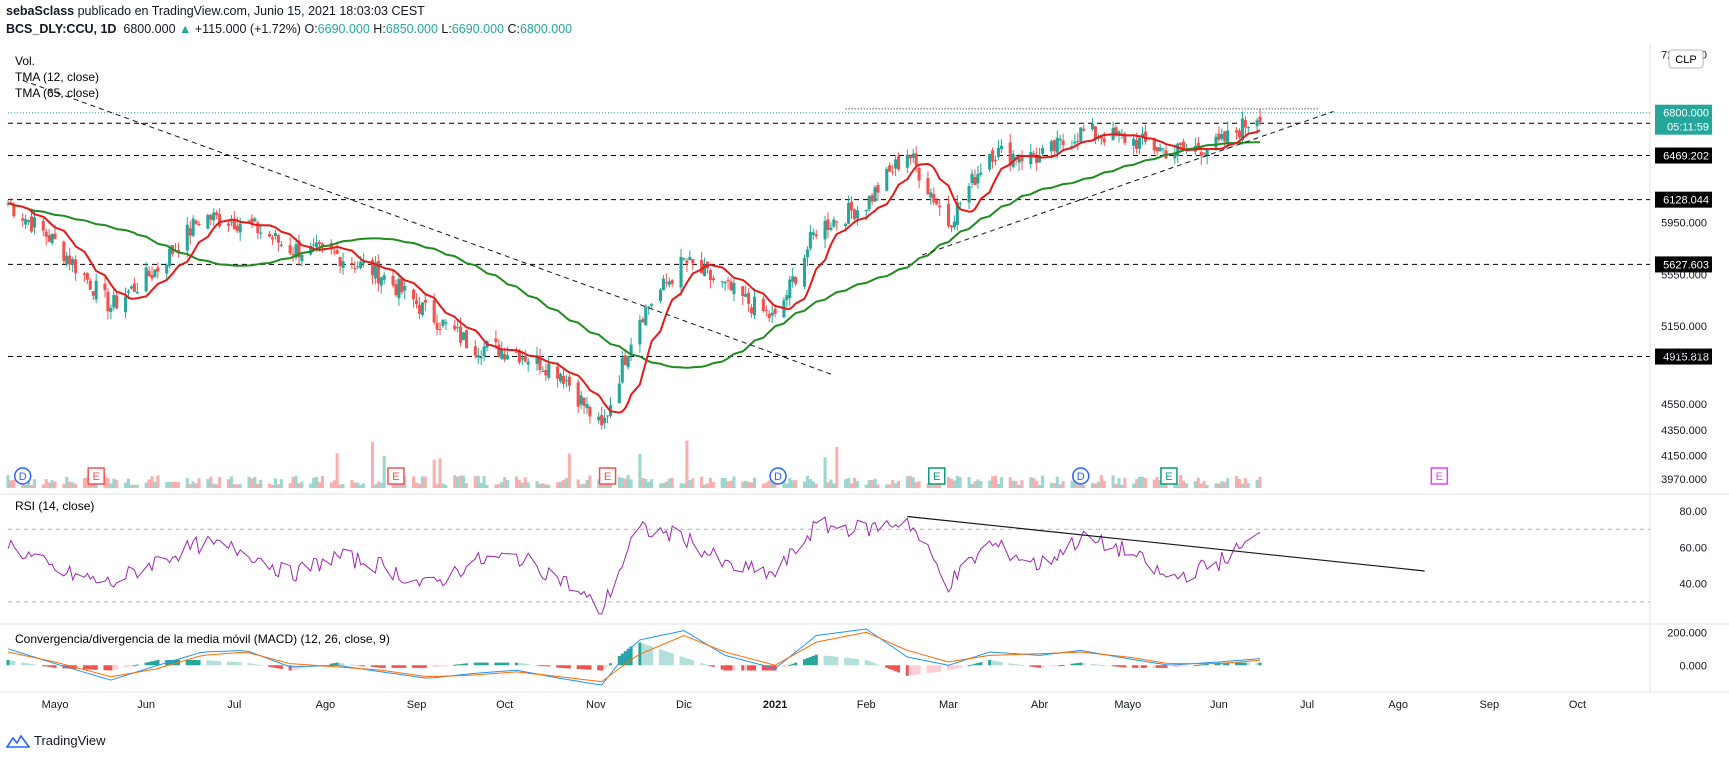 The image size is (1729, 760). I want to click on price-change: +115.000 (+1.72%), so click(247, 29).